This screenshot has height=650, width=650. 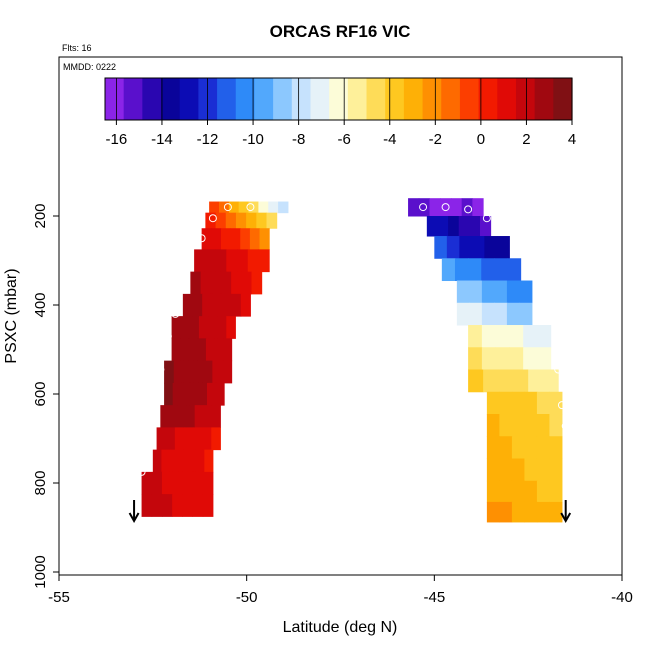 What do you see at coordinates (253, 139) in the screenshot?
I see `colorbar-tick-label: -10` at bounding box center [253, 139].